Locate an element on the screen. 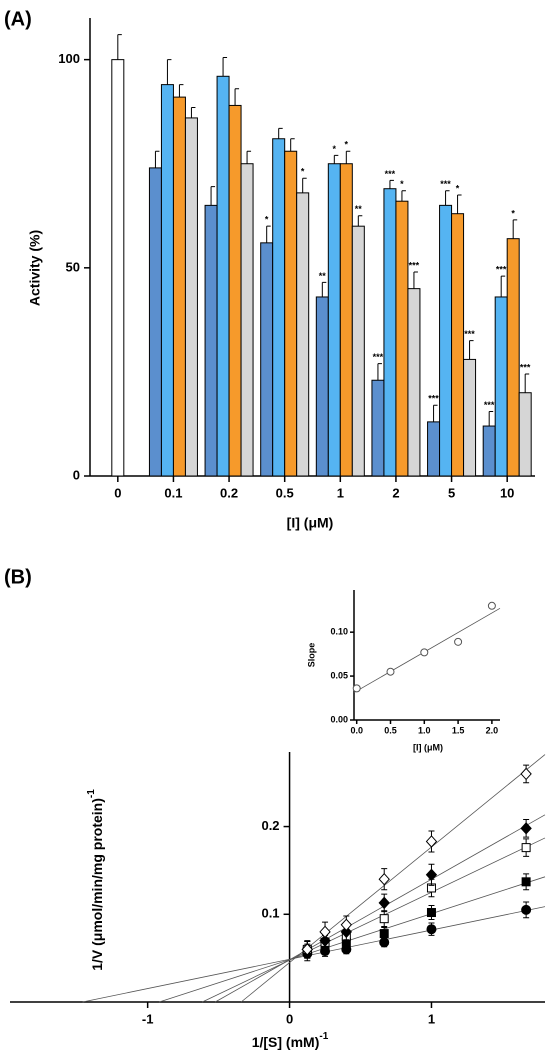  y-tick-label: 0.1 is located at coordinates (270, 913).